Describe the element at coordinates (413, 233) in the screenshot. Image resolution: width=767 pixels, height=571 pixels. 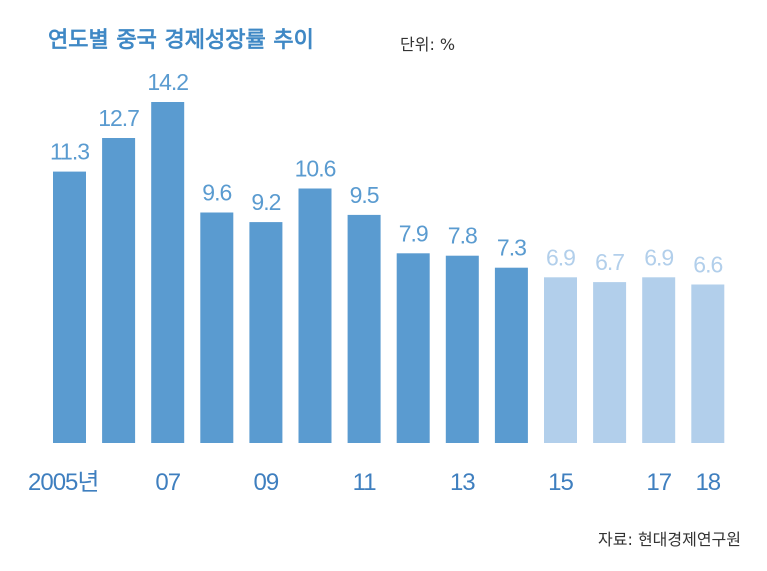
I see `value-label-2012: 7.9` at that location.